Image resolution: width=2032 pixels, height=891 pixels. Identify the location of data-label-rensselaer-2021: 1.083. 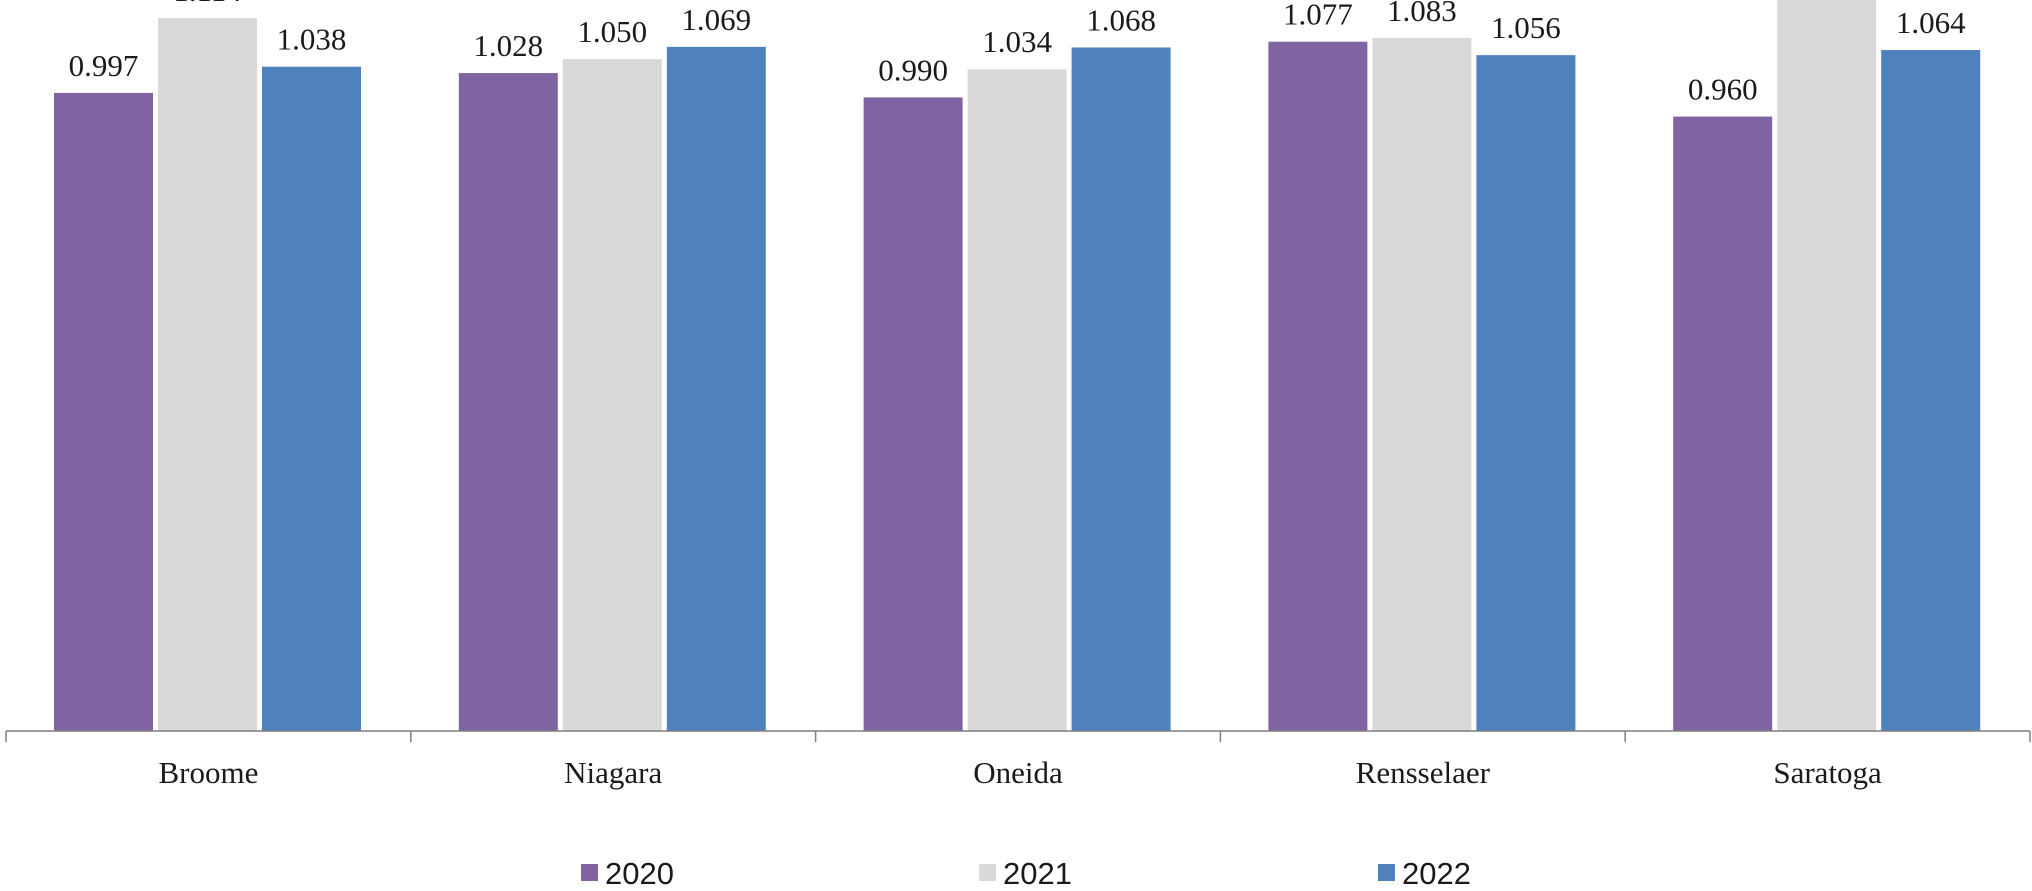
(1422, 14).